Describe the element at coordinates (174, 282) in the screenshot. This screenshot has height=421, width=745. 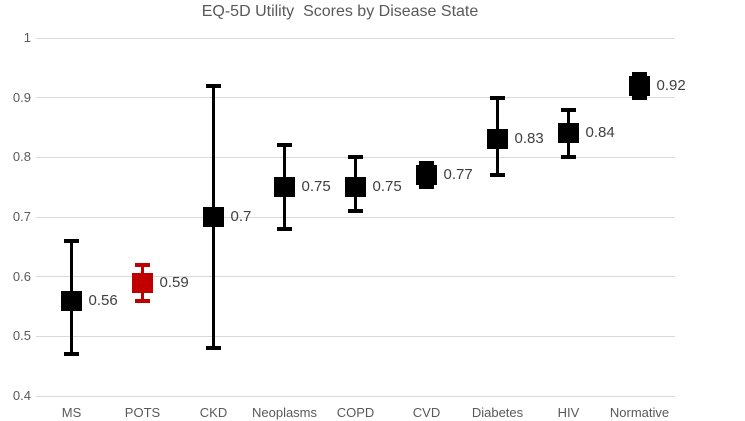
I see `point-data-label: 0.59` at that location.